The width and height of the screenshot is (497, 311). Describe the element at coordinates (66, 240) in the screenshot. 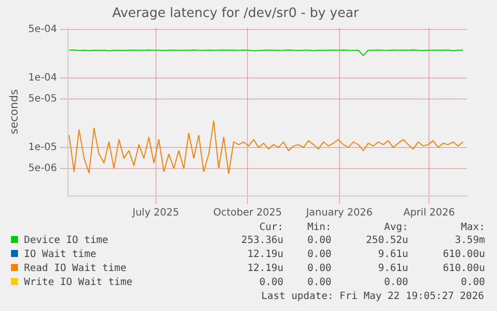

I see `legend-label: Device IO time` at that location.